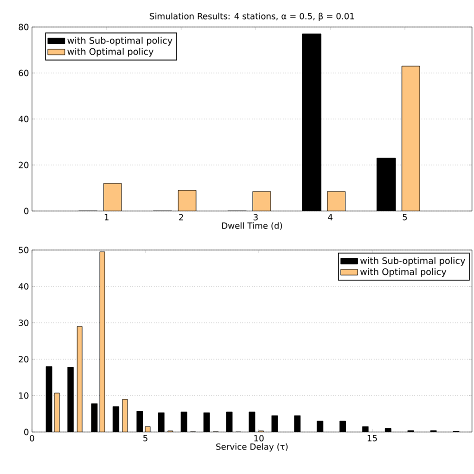 The image size is (474, 474). Describe the element at coordinates (23, 395) in the screenshot. I see `y-tick-label: 10` at that location.